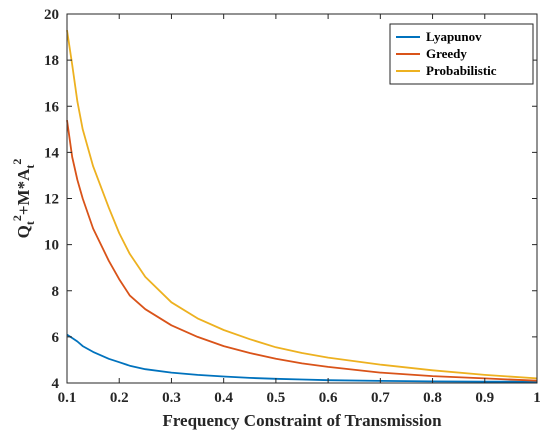 The width and height of the screenshot is (550, 433). What do you see at coordinates (302, 358) in the screenshot?
I see `series-line-lyapunov` at bounding box center [302, 358].